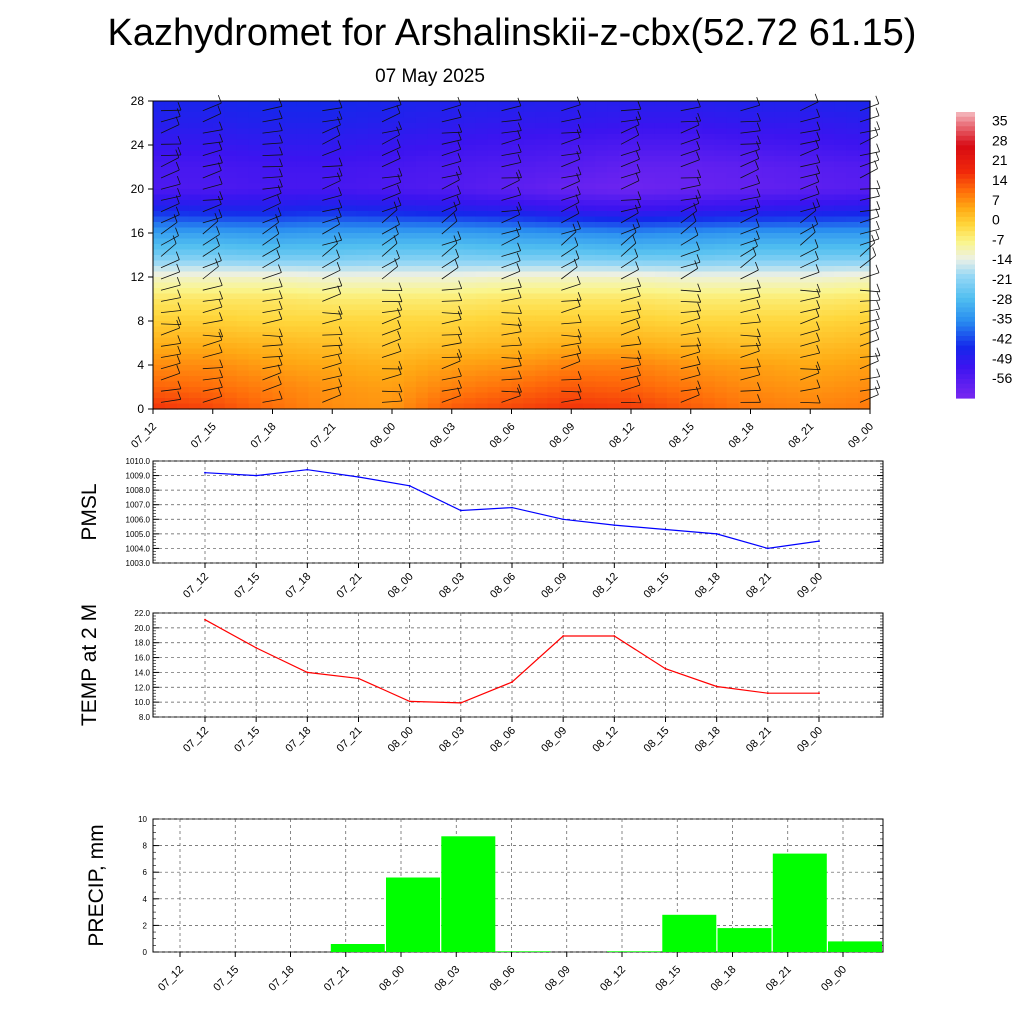 This screenshot has width=1024, height=1024. What do you see at coordinates (145, 846) in the screenshot?
I see `y-tick-label: 8` at bounding box center [145, 846].